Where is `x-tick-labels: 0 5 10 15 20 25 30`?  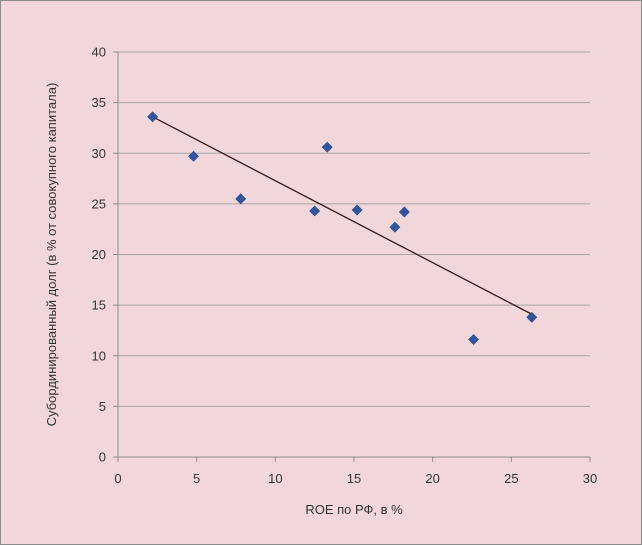 x-tick-labels: 0 5 10 15 20 25 30 is located at coordinates (355, 478).